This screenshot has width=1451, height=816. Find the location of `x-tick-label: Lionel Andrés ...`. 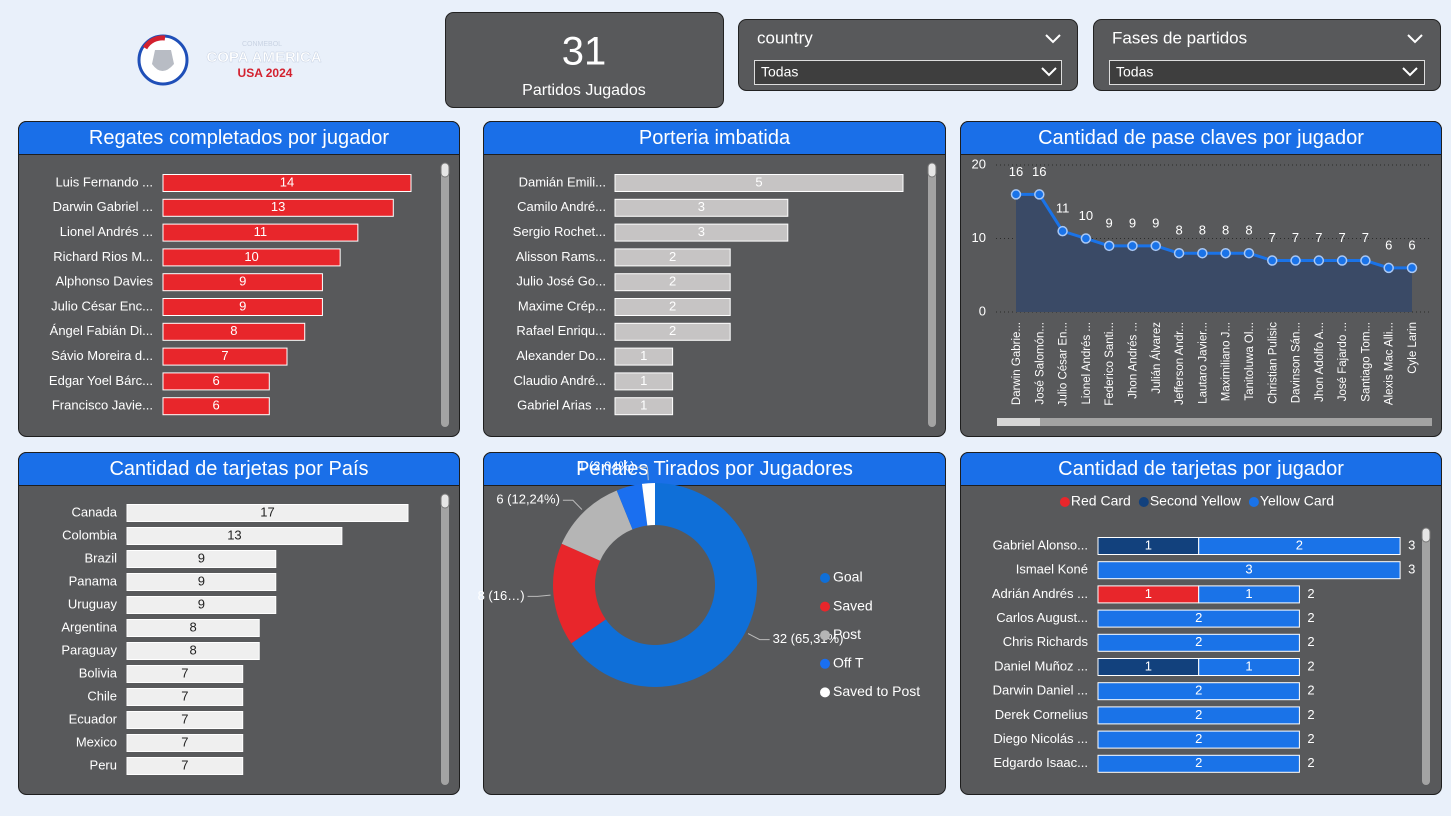

x-tick-label: Lionel Andrés ... is located at coordinates (1087, 363).